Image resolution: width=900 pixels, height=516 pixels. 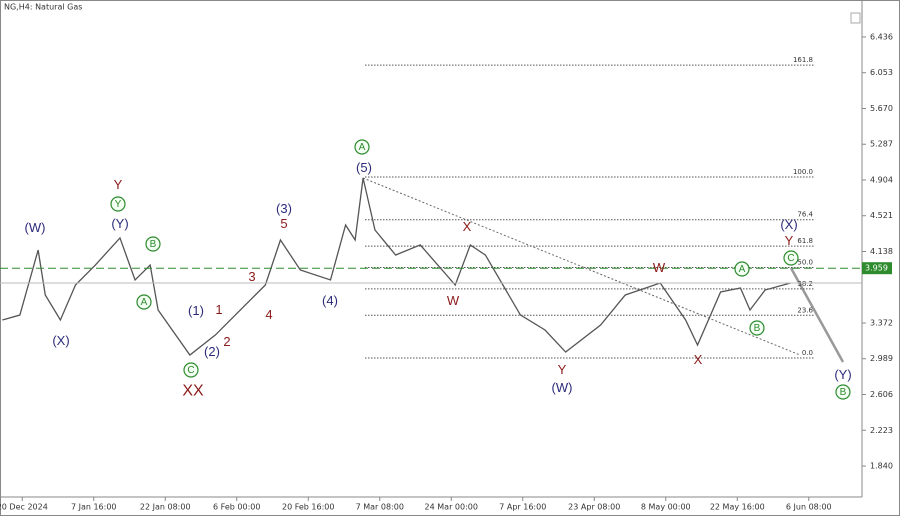 I want to click on chart-title: NG,H4: Natural Gas, so click(x=43, y=7).